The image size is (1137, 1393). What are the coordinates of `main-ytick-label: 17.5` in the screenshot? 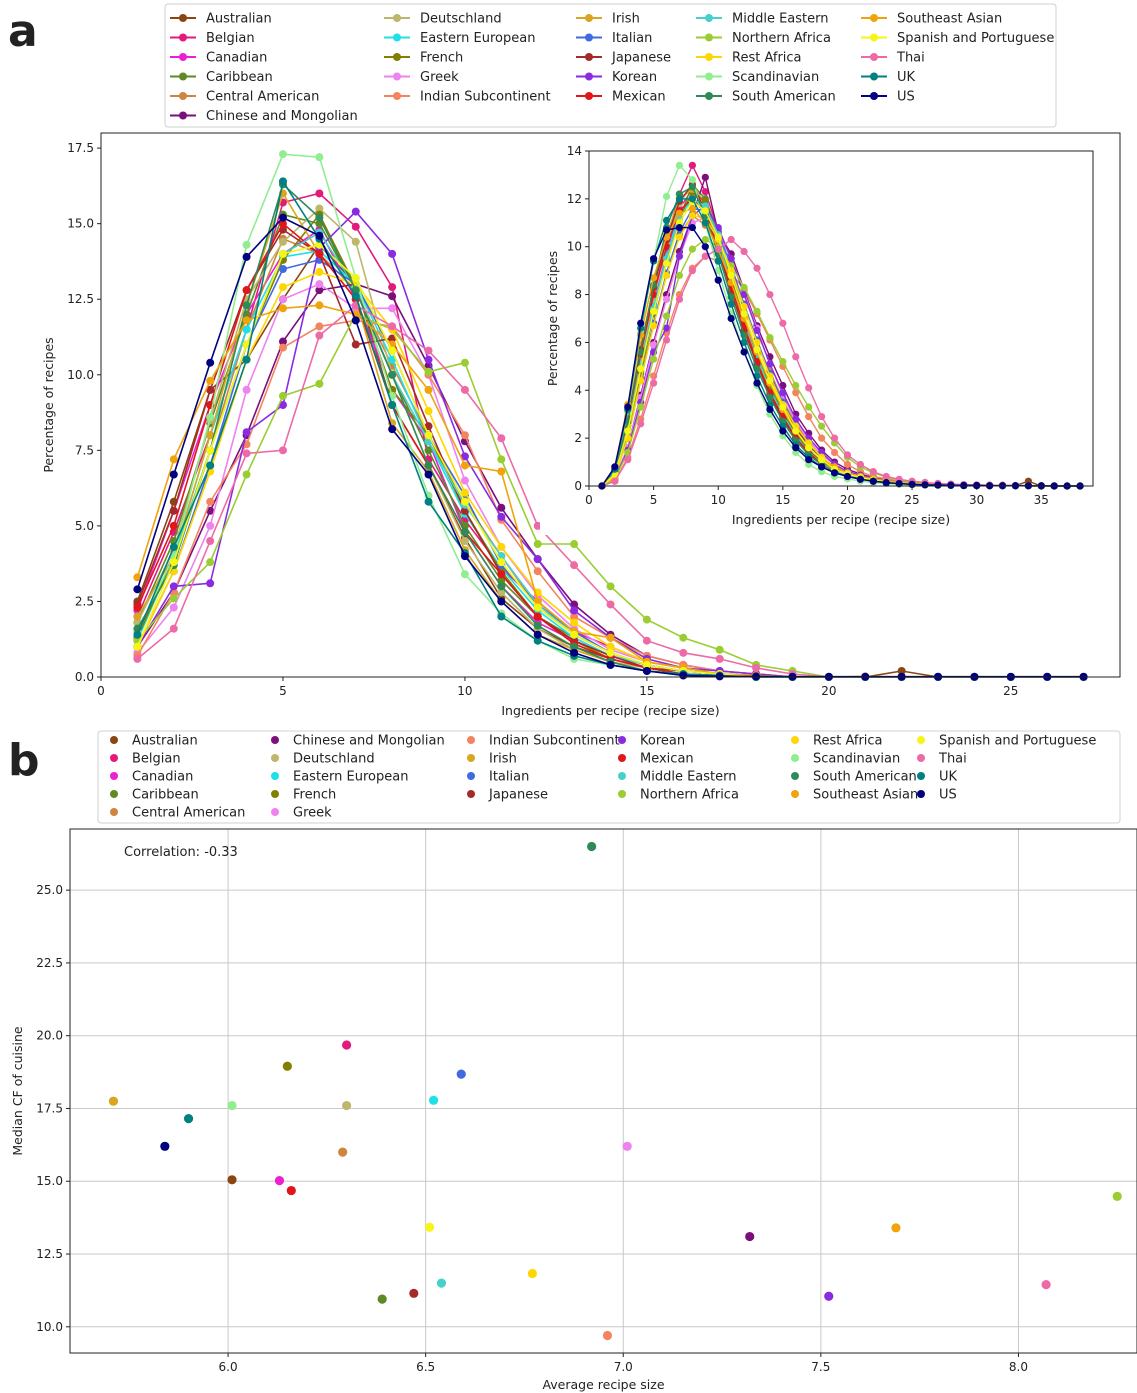 It's located at (80, 148).